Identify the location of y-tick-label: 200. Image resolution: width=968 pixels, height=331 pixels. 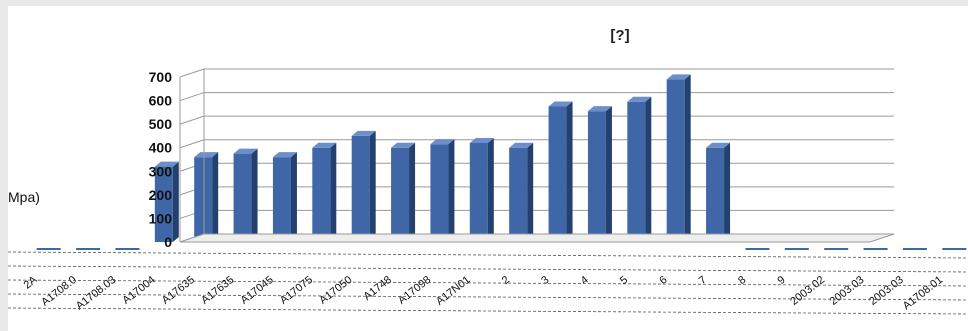
(161, 195).